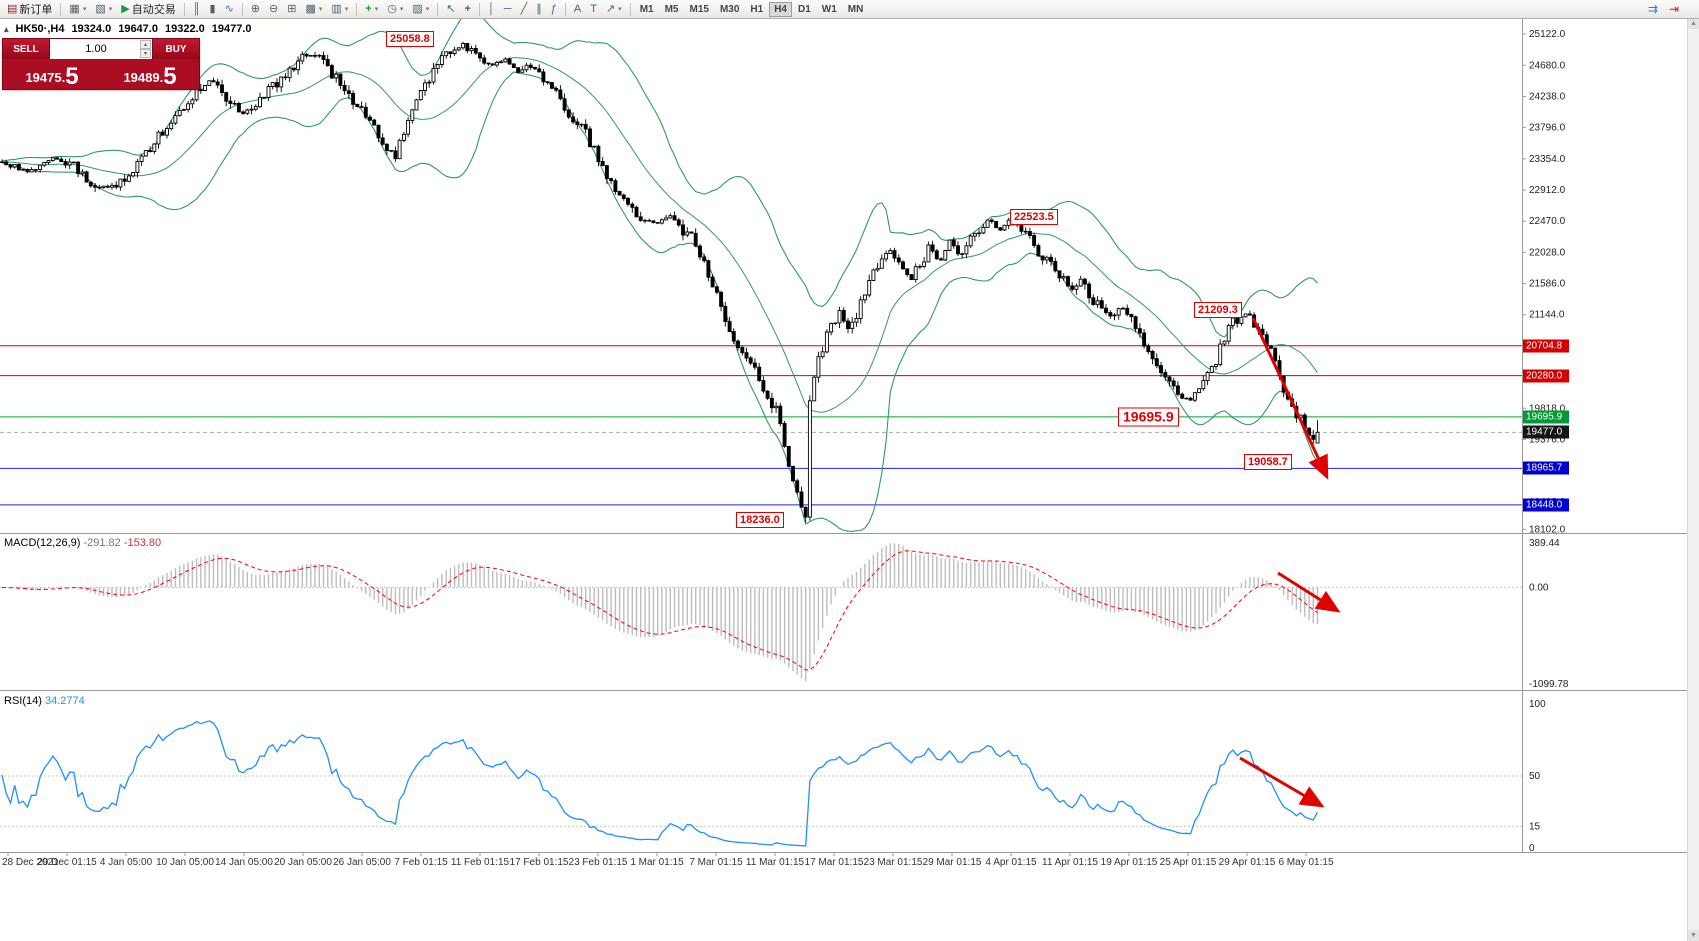  Describe the element at coordinates (310, 8) in the screenshot. I see `cascade-icon: ▩` at that location.